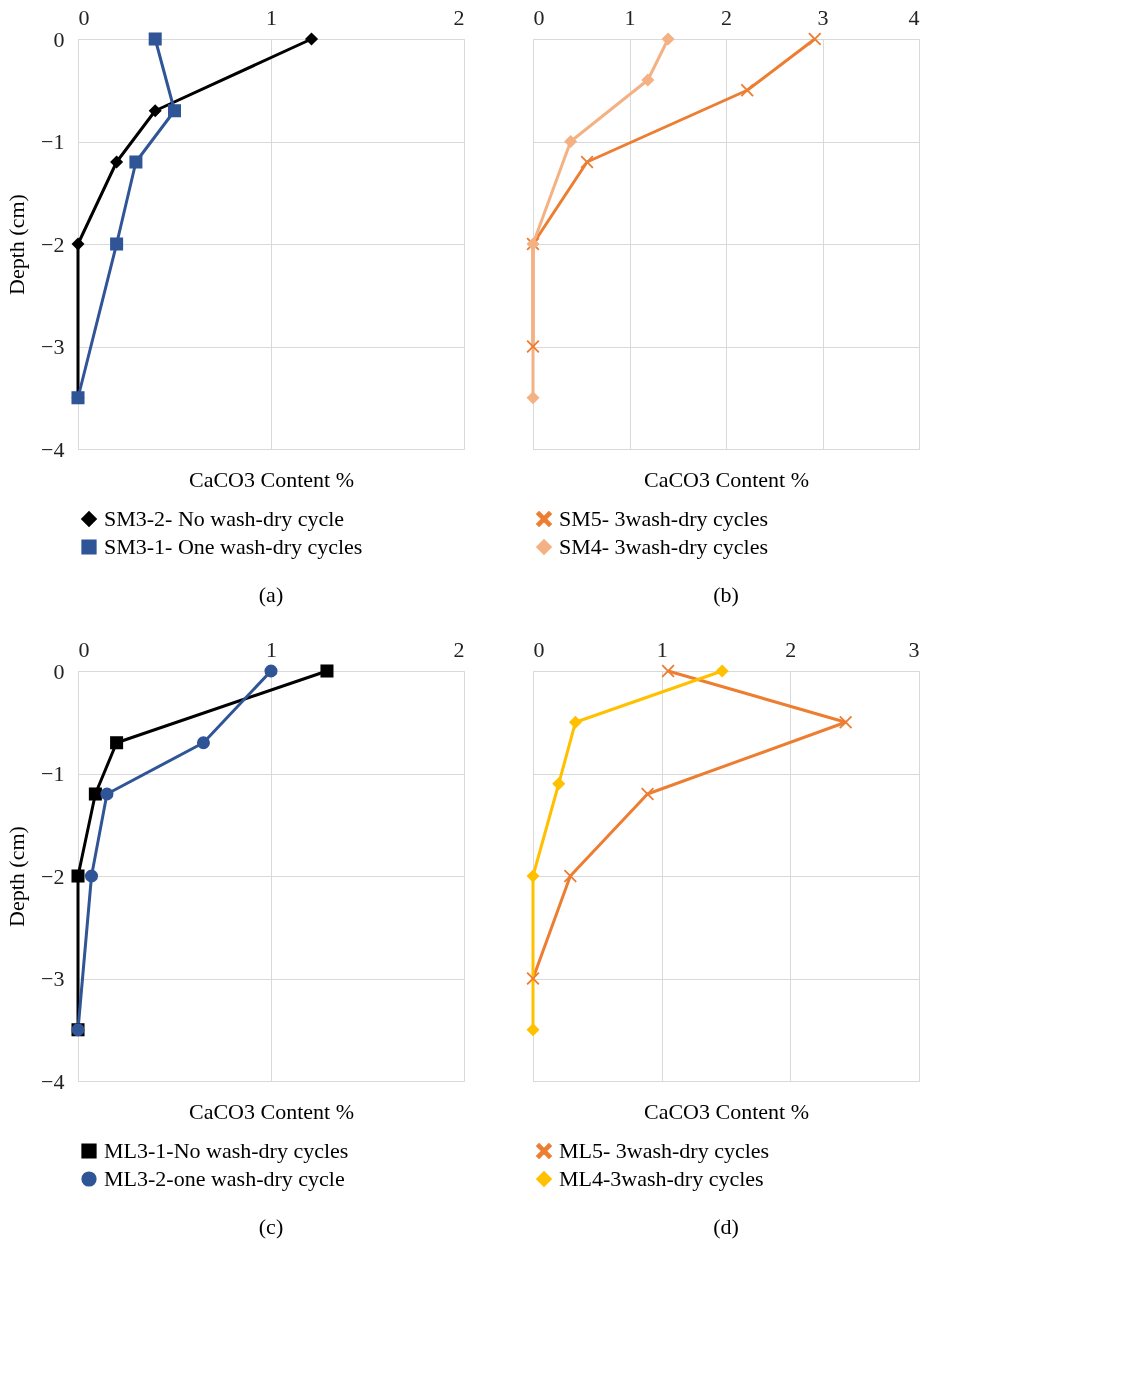 The height and width of the screenshot is (1378, 1138). What do you see at coordinates (271, 1226) in the screenshot?
I see `text: (c)` at bounding box center [271, 1226].